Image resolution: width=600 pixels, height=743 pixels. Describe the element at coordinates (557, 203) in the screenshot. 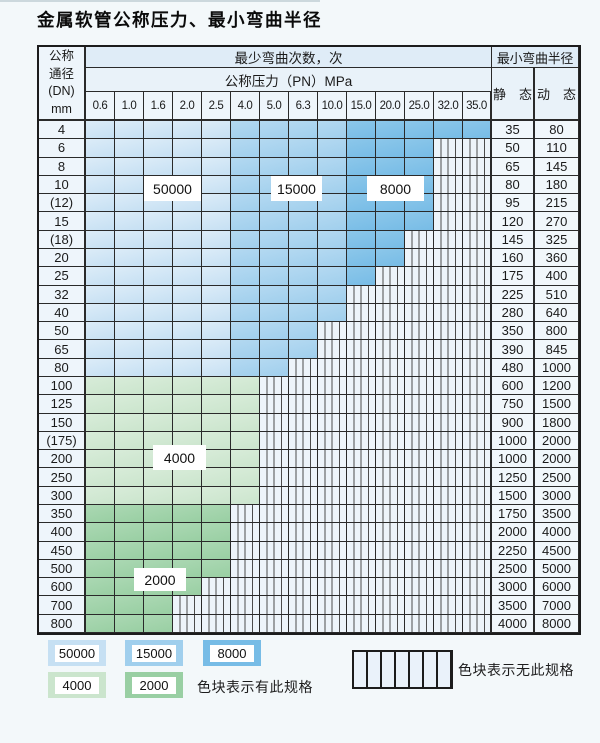

I see `dynamic-value: 215` at that location.